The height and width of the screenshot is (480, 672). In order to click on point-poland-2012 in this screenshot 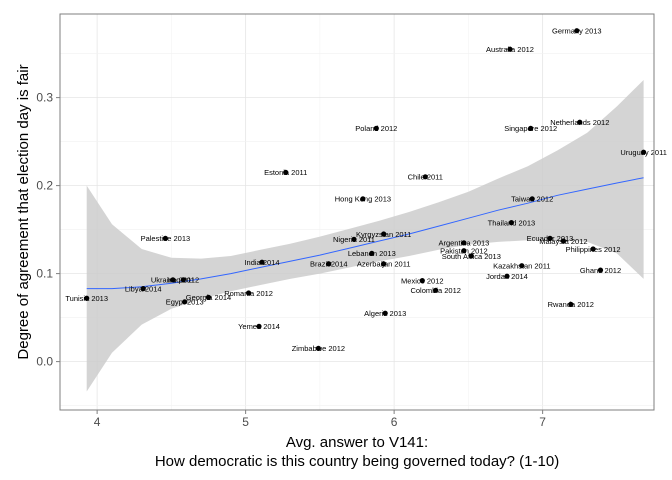, I will do `click(376, 128)`.